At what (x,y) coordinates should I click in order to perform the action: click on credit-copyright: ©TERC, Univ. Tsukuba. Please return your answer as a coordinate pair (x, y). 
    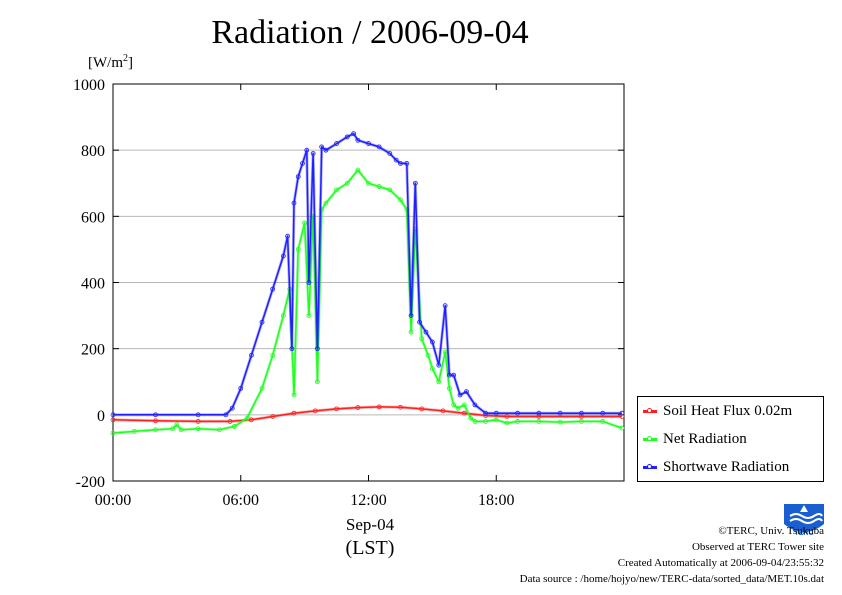
    Looking at the image, I should click on (771, 531).